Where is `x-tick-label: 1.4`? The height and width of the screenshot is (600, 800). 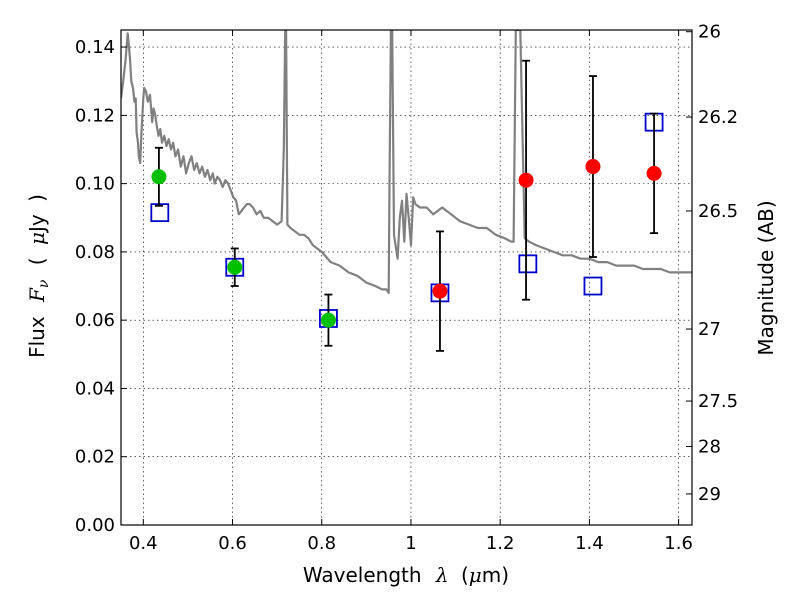
x-tick-label: 1.4 is located at coordinates (589, 543).